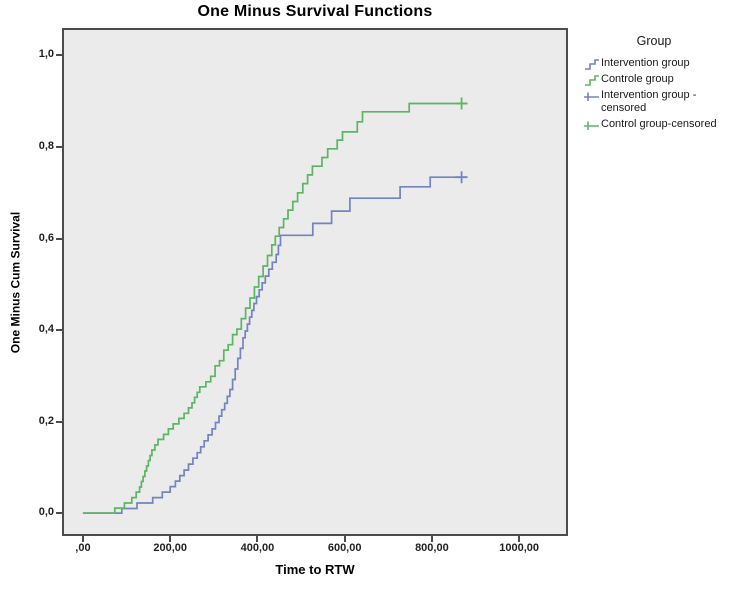 The width and height of the screenshot is (744, 591). I want to click on y-tick-label: 0,0, so click(46, 512).